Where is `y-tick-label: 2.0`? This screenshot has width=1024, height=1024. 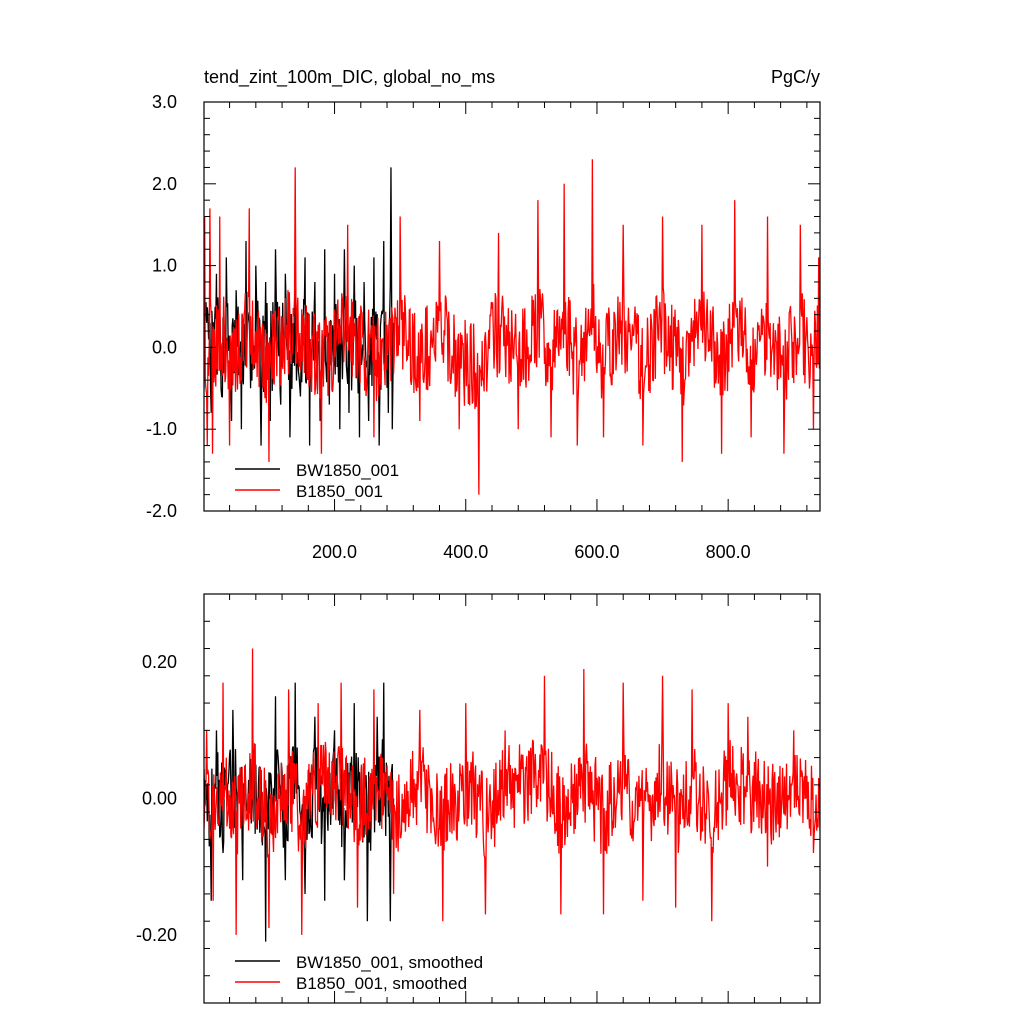
y-tick-label: 2.0 is located at coordinates (164, 184).